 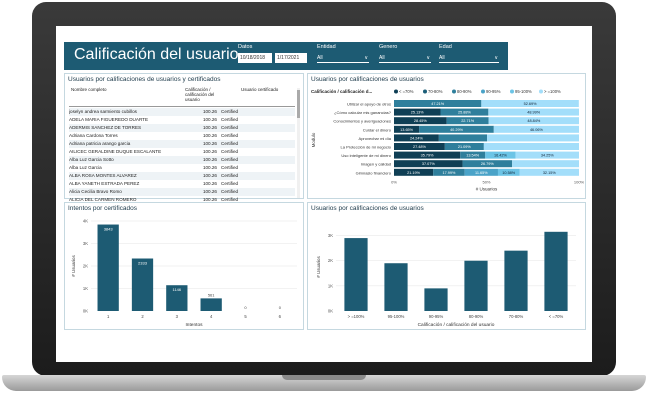 I want to click on col-name-header: Nombre completo, so click(x=89, y=89).